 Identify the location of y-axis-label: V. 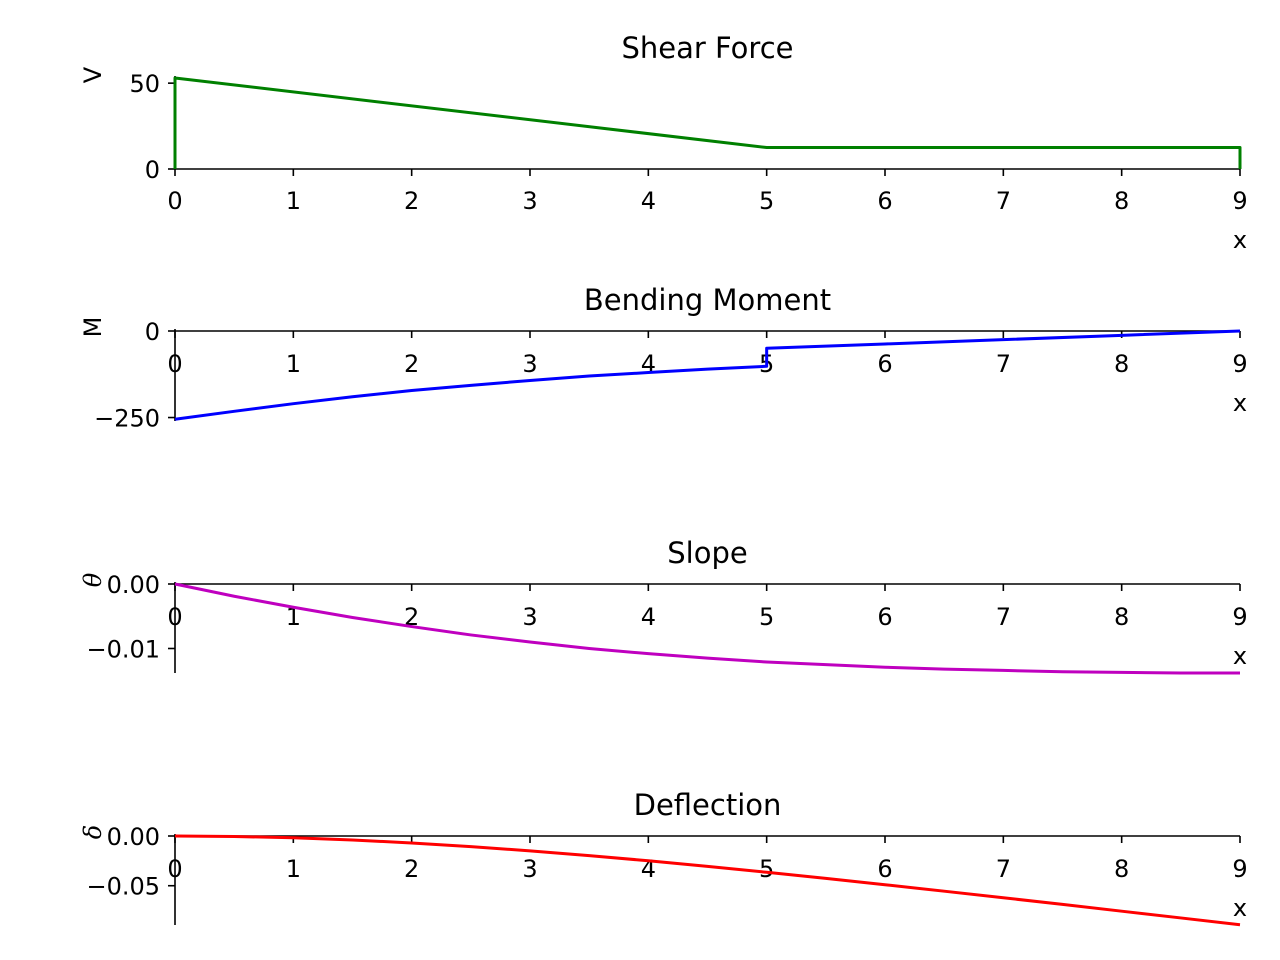
(93, 74).